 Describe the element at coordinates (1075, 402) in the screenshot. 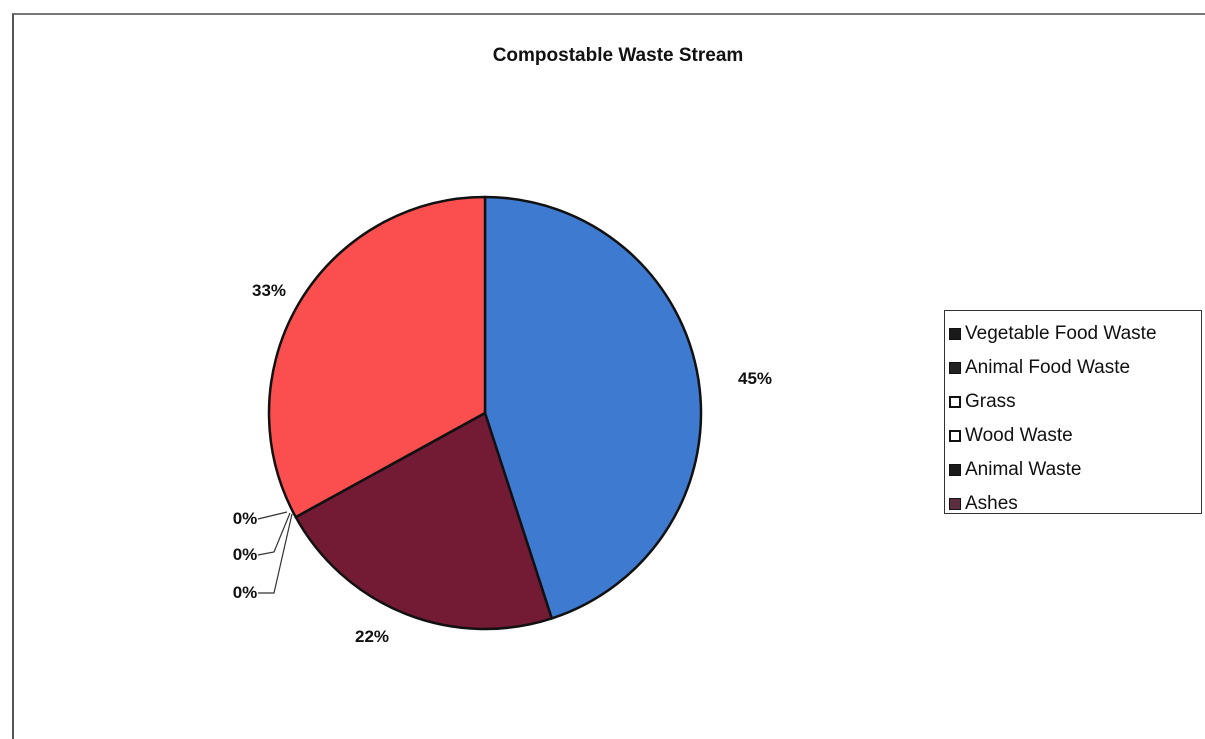

I see `legend-item: Grass` at that location.